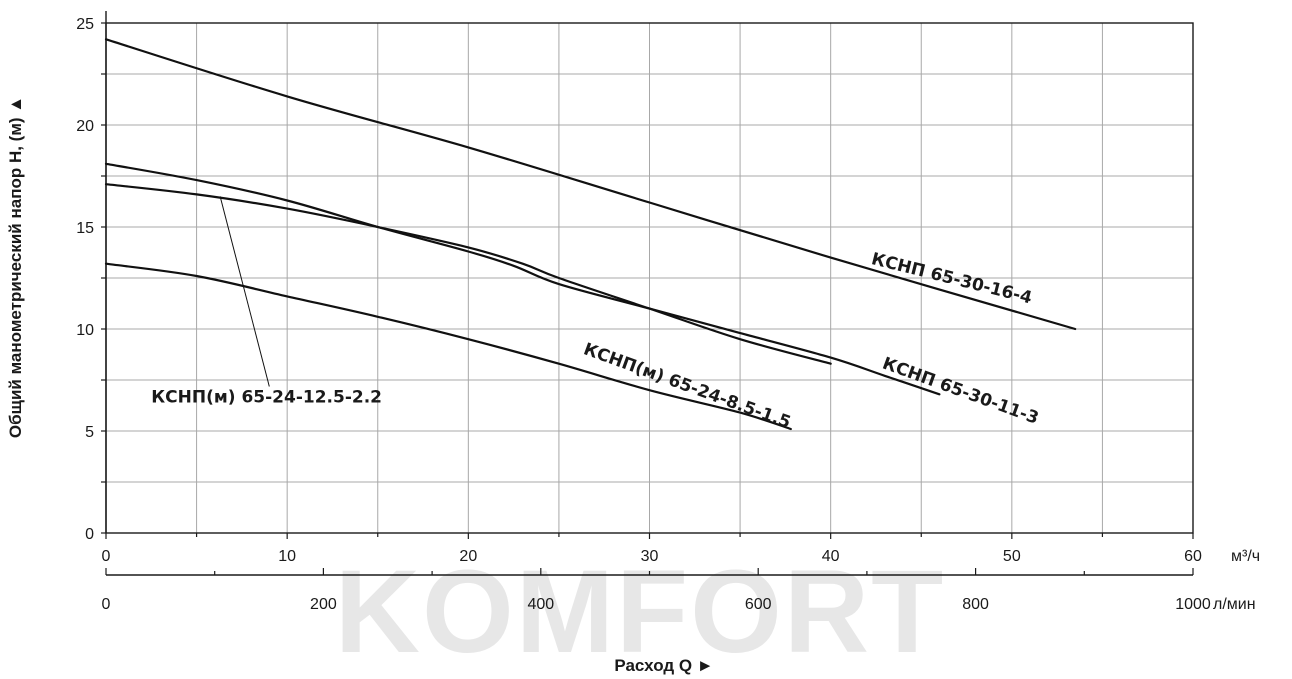  I want to click on x2-tick-label: 200, so click(323, 604).